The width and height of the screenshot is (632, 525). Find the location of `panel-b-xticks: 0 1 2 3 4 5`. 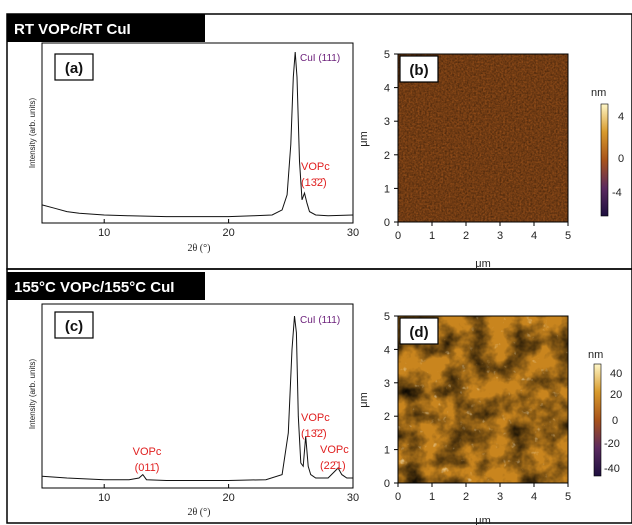

panel-b-xticks: 0 1 2 3 4 5 is located at coordinates (483, 232).